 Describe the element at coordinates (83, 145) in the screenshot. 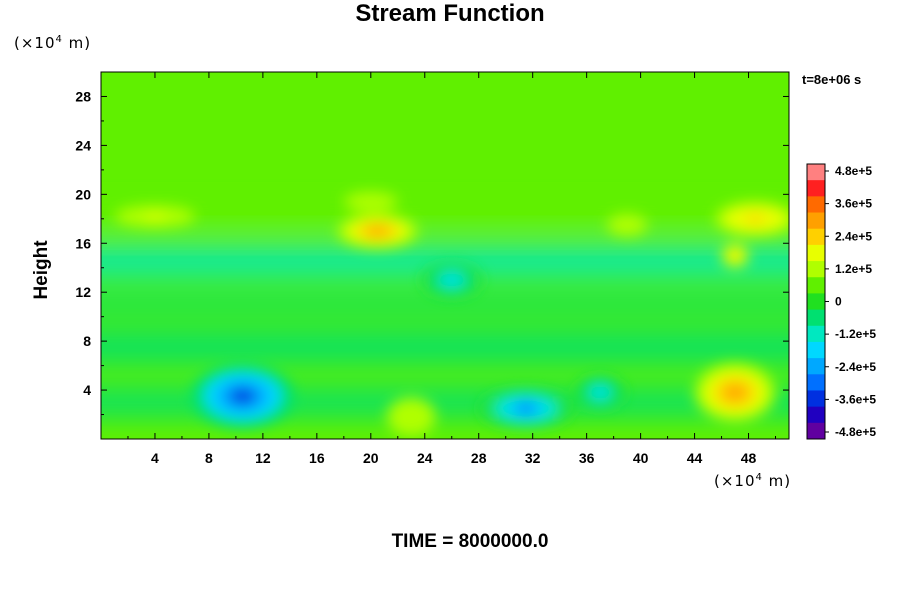

I see `y-tick-label: 24` at that location.